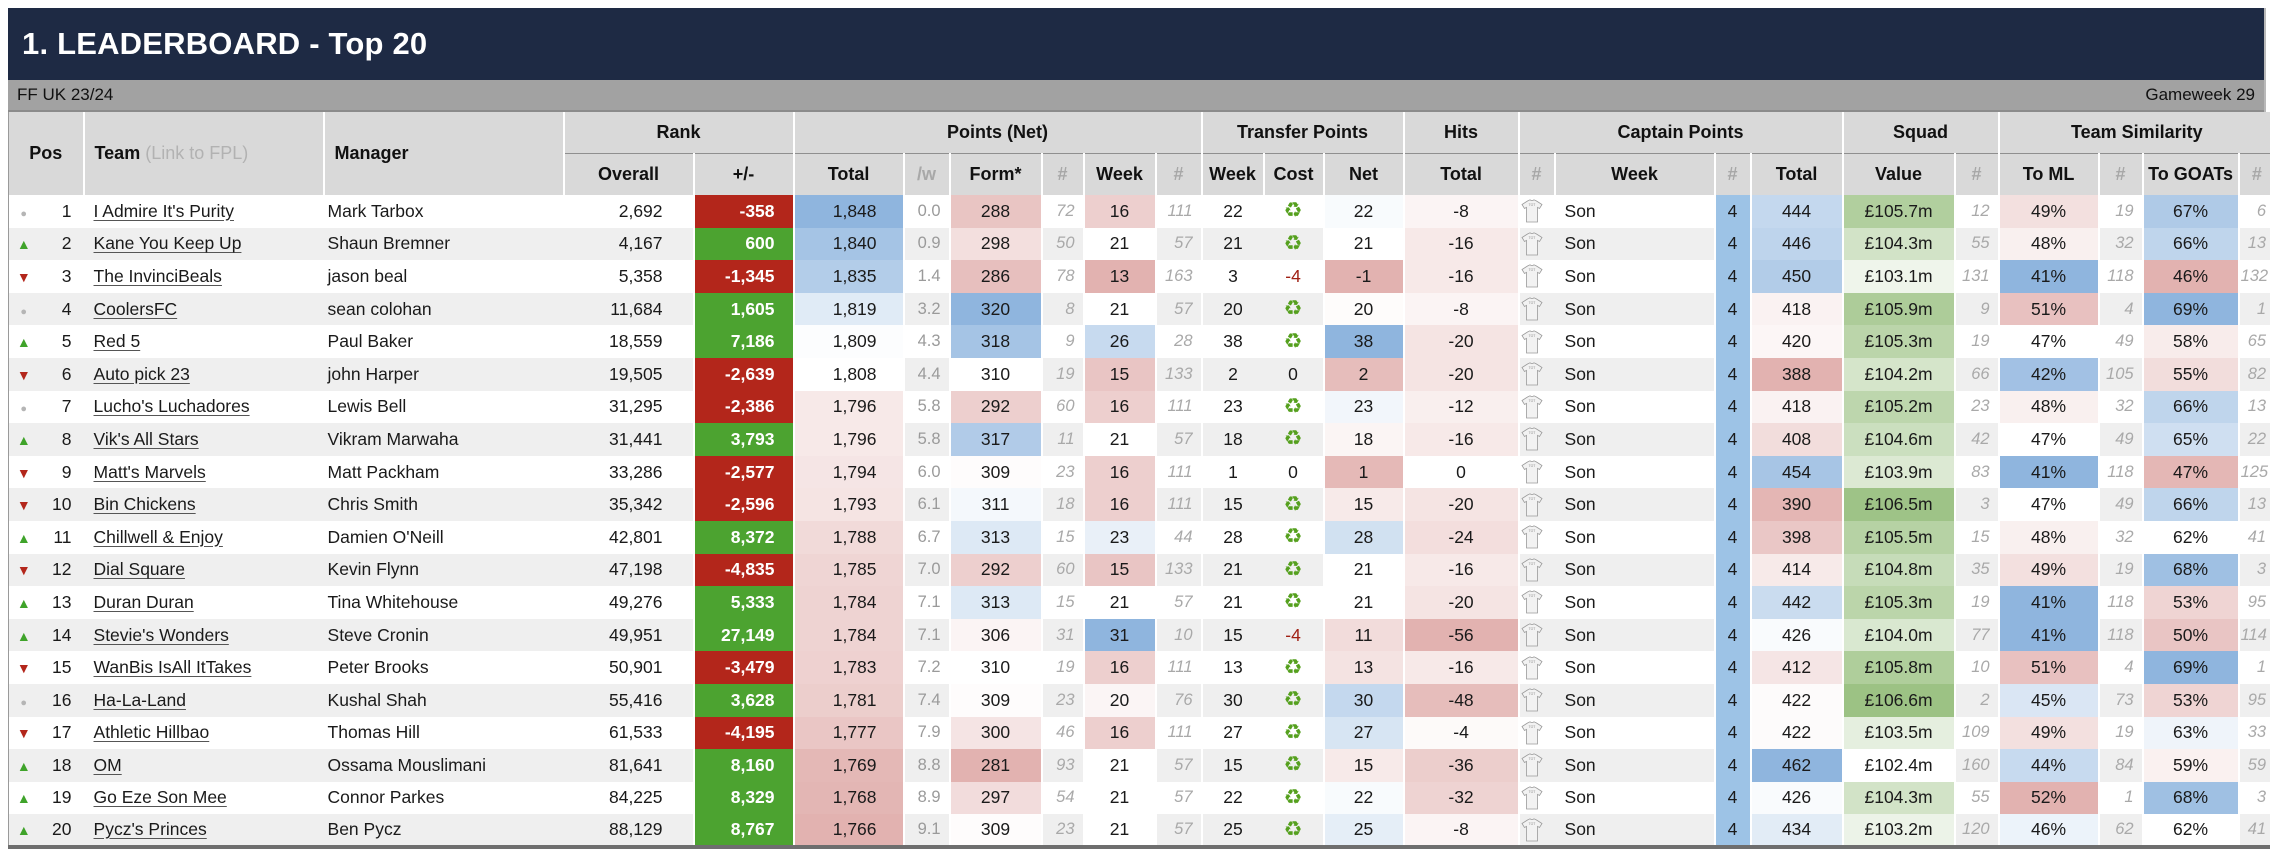 The width and height of the screenshot is (2270, 856). What do you see at coordinates (744, 602) in the screenshot?
I see `rank-change: 5,333` at bounding box center [744, 602].